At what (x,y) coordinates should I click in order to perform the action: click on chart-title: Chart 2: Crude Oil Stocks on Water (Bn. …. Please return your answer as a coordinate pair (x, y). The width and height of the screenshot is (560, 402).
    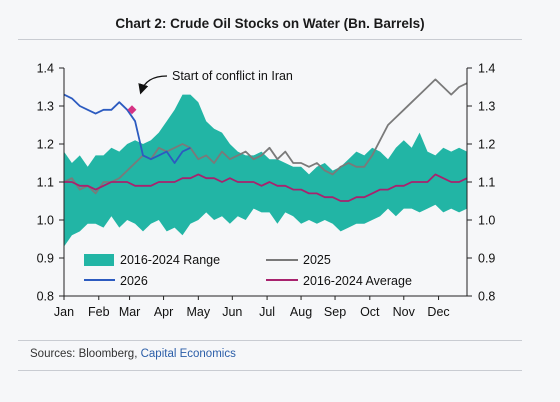
    Looking at the image, I should click on (270, 23).